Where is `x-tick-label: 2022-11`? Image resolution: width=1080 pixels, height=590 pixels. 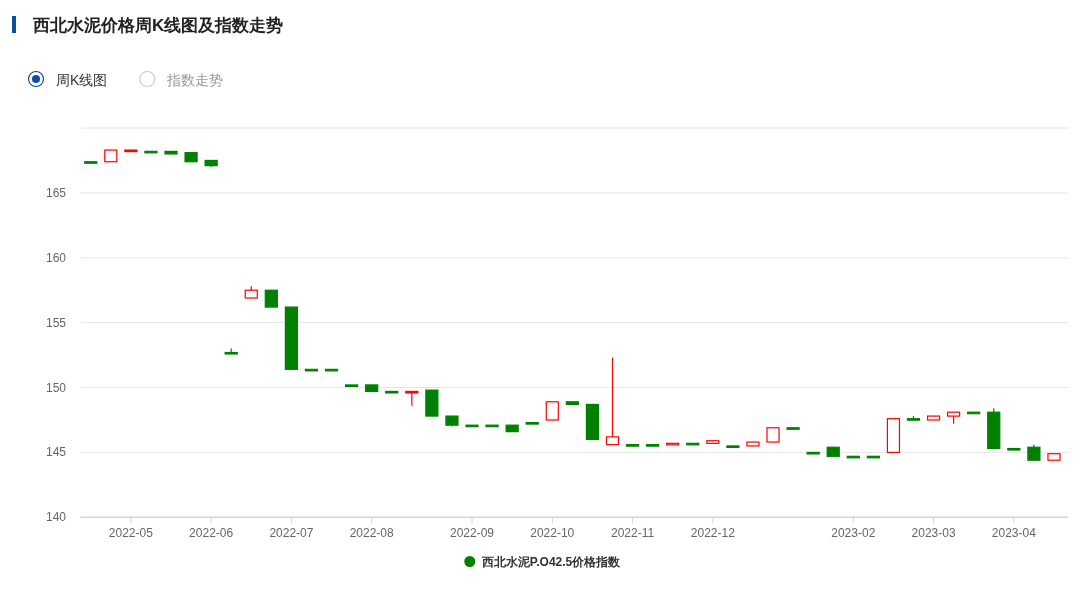 x-tick-label: 2022-11 is located at coordinates (632, 533).